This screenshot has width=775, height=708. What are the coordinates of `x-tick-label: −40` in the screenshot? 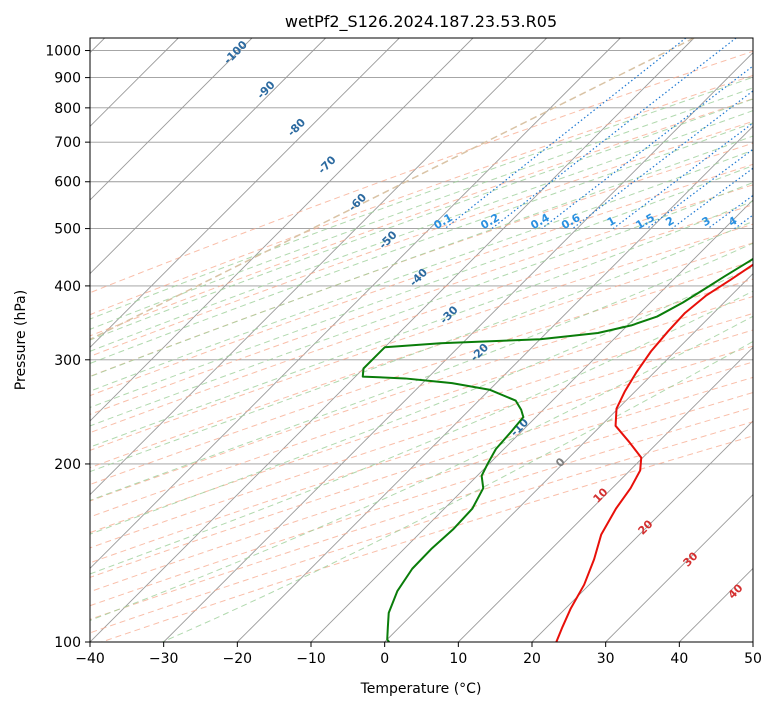 It's located at (90, 659).